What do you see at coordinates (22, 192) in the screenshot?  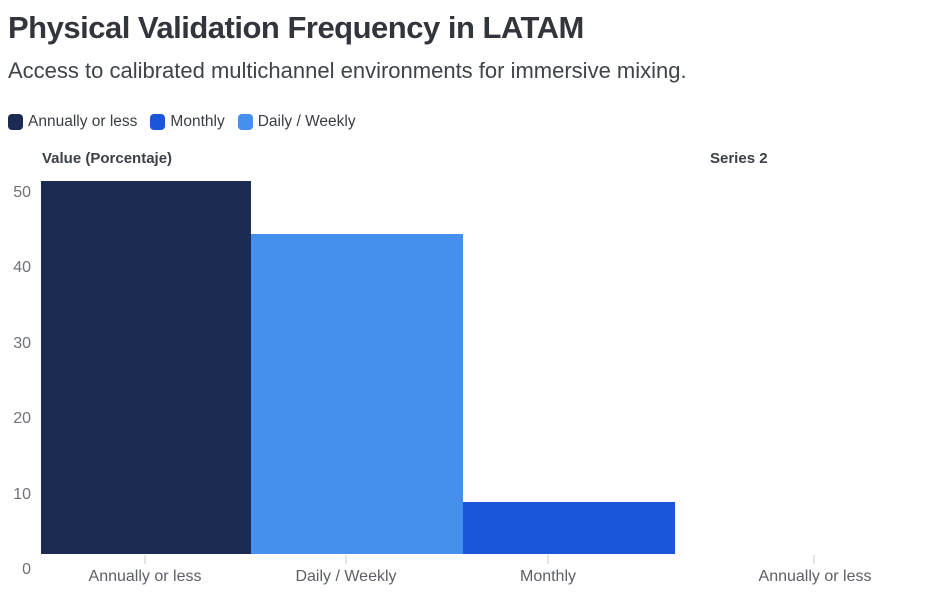 I see `y-axis-tick-label: 50` at bounding box center [22, 192].